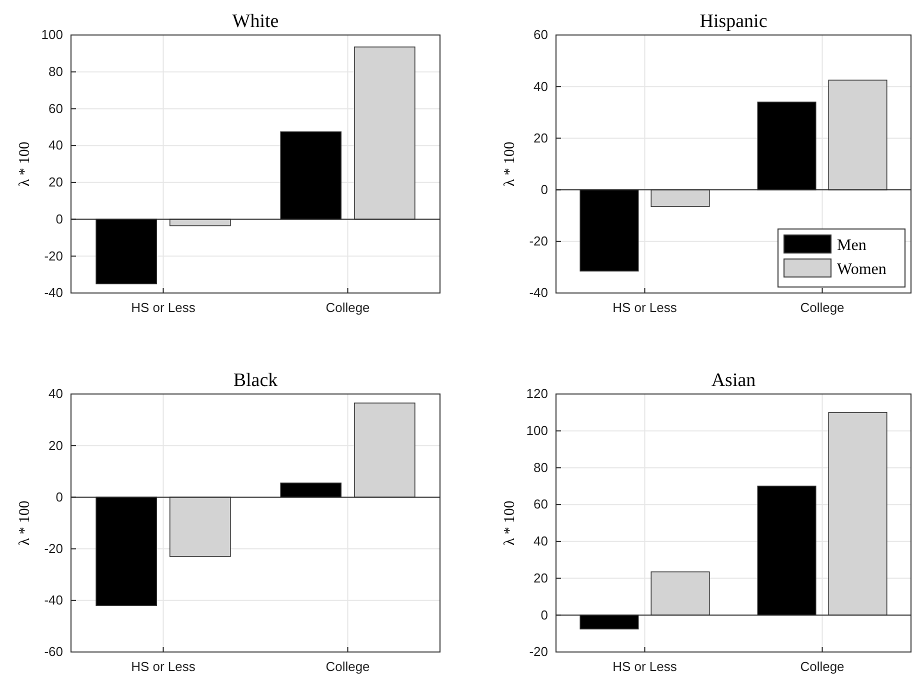  I want to click on y-tick-label: 120, so click(537, 394).